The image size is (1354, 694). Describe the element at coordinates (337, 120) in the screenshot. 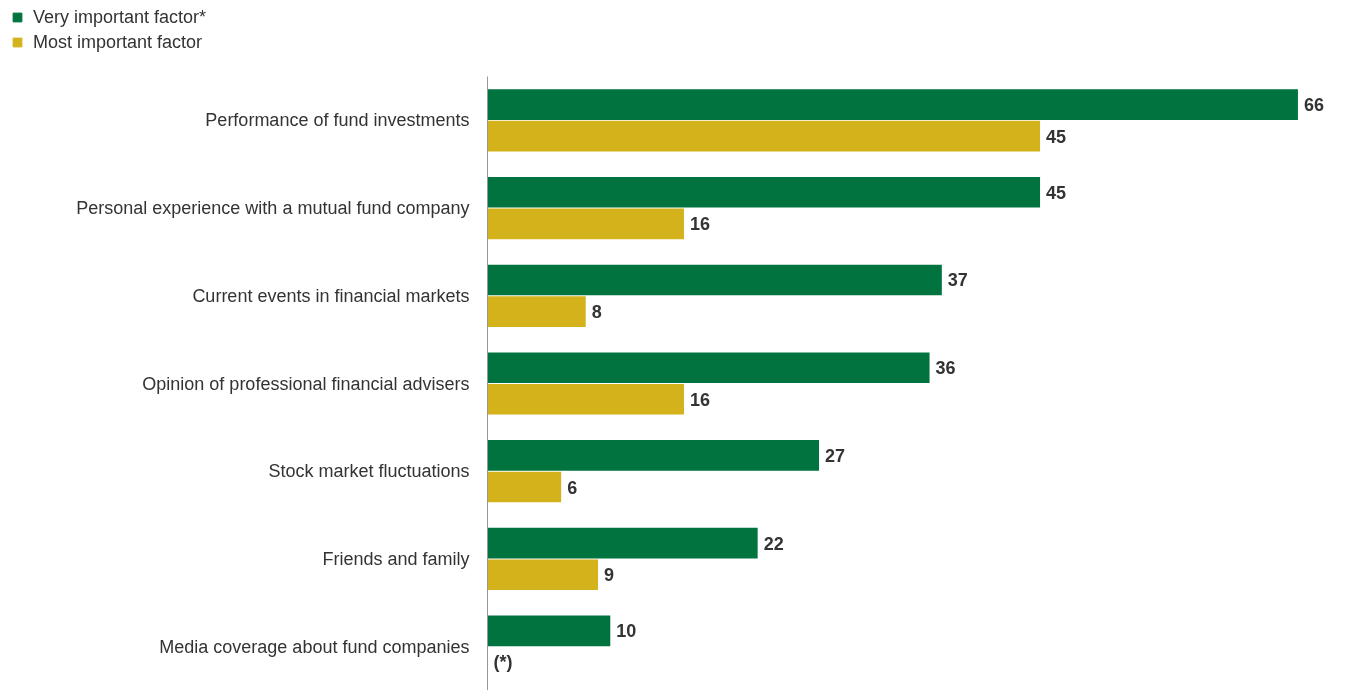

I see `y-tick-label: Performance of fund investments` at that location.